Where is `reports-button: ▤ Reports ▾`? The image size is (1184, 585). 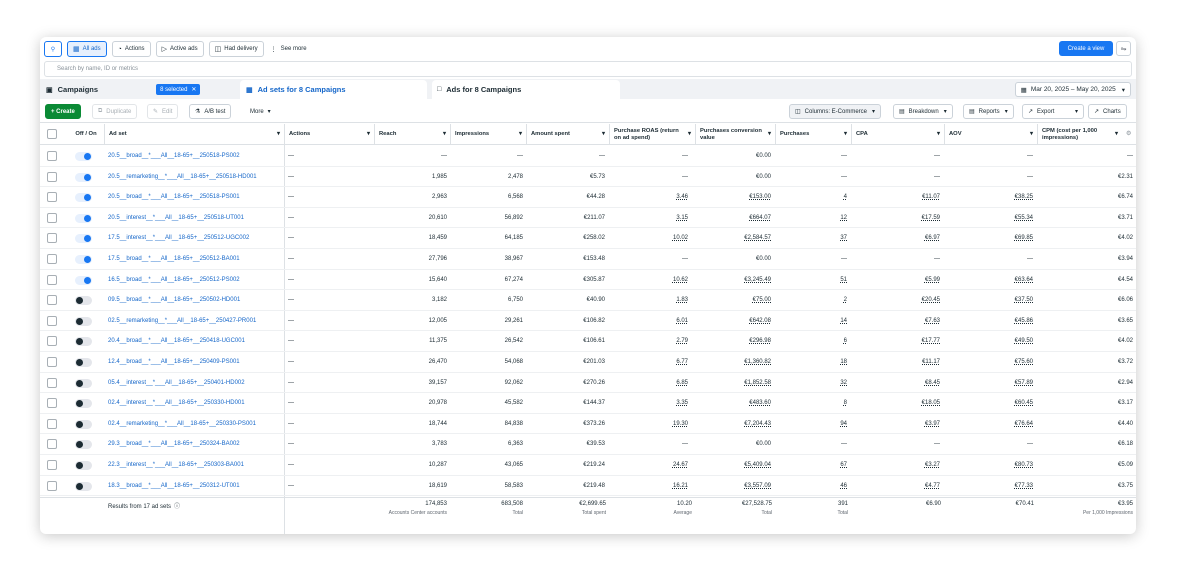 reports-button: ▤ Reports ▾ is located at coordinates (988, 111).